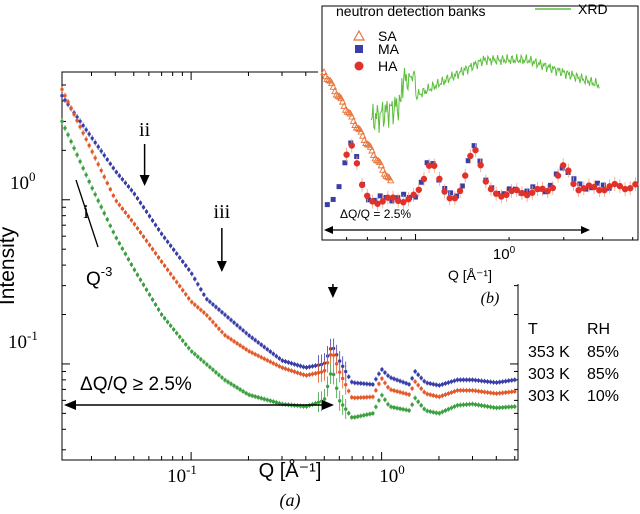 The width and height of the screenshot is (640, 514). Describe the element at coordinates (87, 213) in the screenshot. I see `slope-guide-line` at that location.